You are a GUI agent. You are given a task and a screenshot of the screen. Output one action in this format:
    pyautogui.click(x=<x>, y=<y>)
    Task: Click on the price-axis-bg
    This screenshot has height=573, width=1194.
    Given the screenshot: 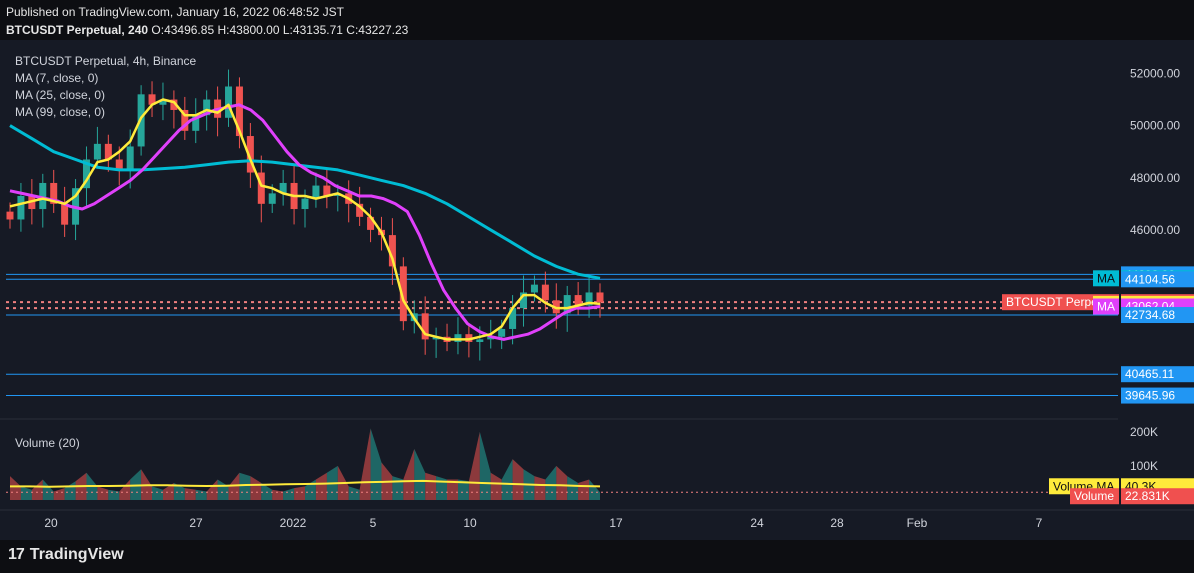 What is the action you would take?
    pyautogui.click(x=1156, y=290)
    